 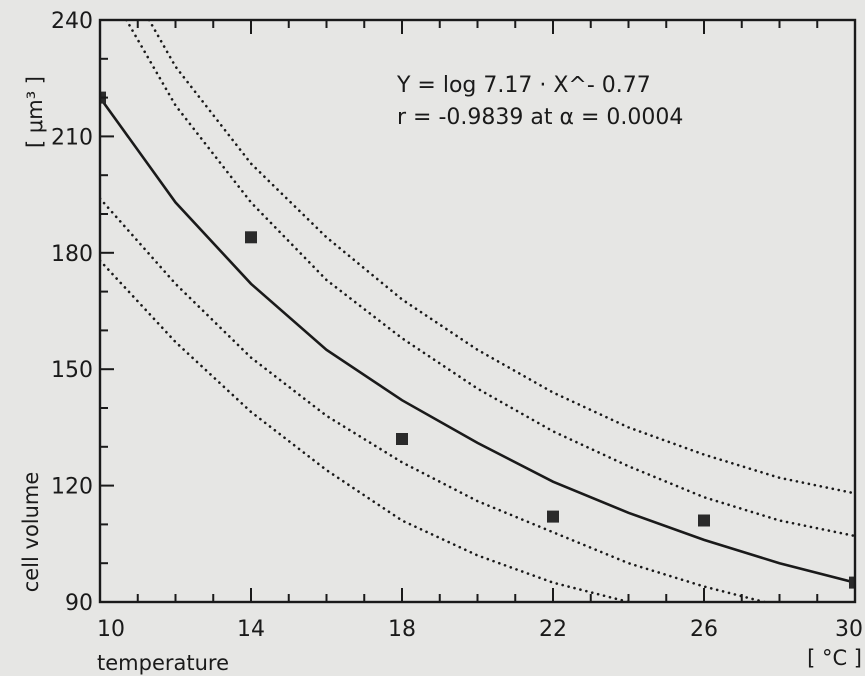 What do you see at coordinates (72, 137) in the screenshot?
I see `y-tick-label: 210` at bounding box center [72, 137].